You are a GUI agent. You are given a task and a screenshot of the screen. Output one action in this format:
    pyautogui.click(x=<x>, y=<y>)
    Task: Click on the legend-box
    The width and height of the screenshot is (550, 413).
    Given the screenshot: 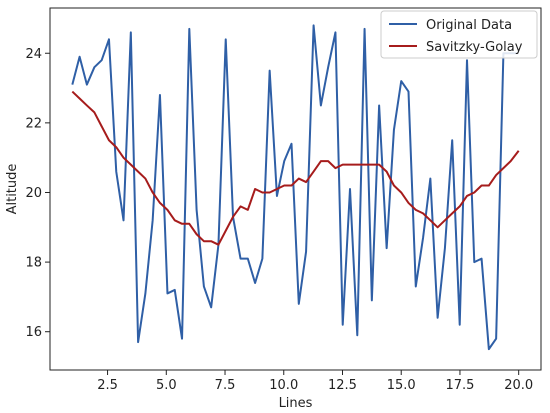 What is the action you would take?
    pyautogui.click(x=459, y=34)
    